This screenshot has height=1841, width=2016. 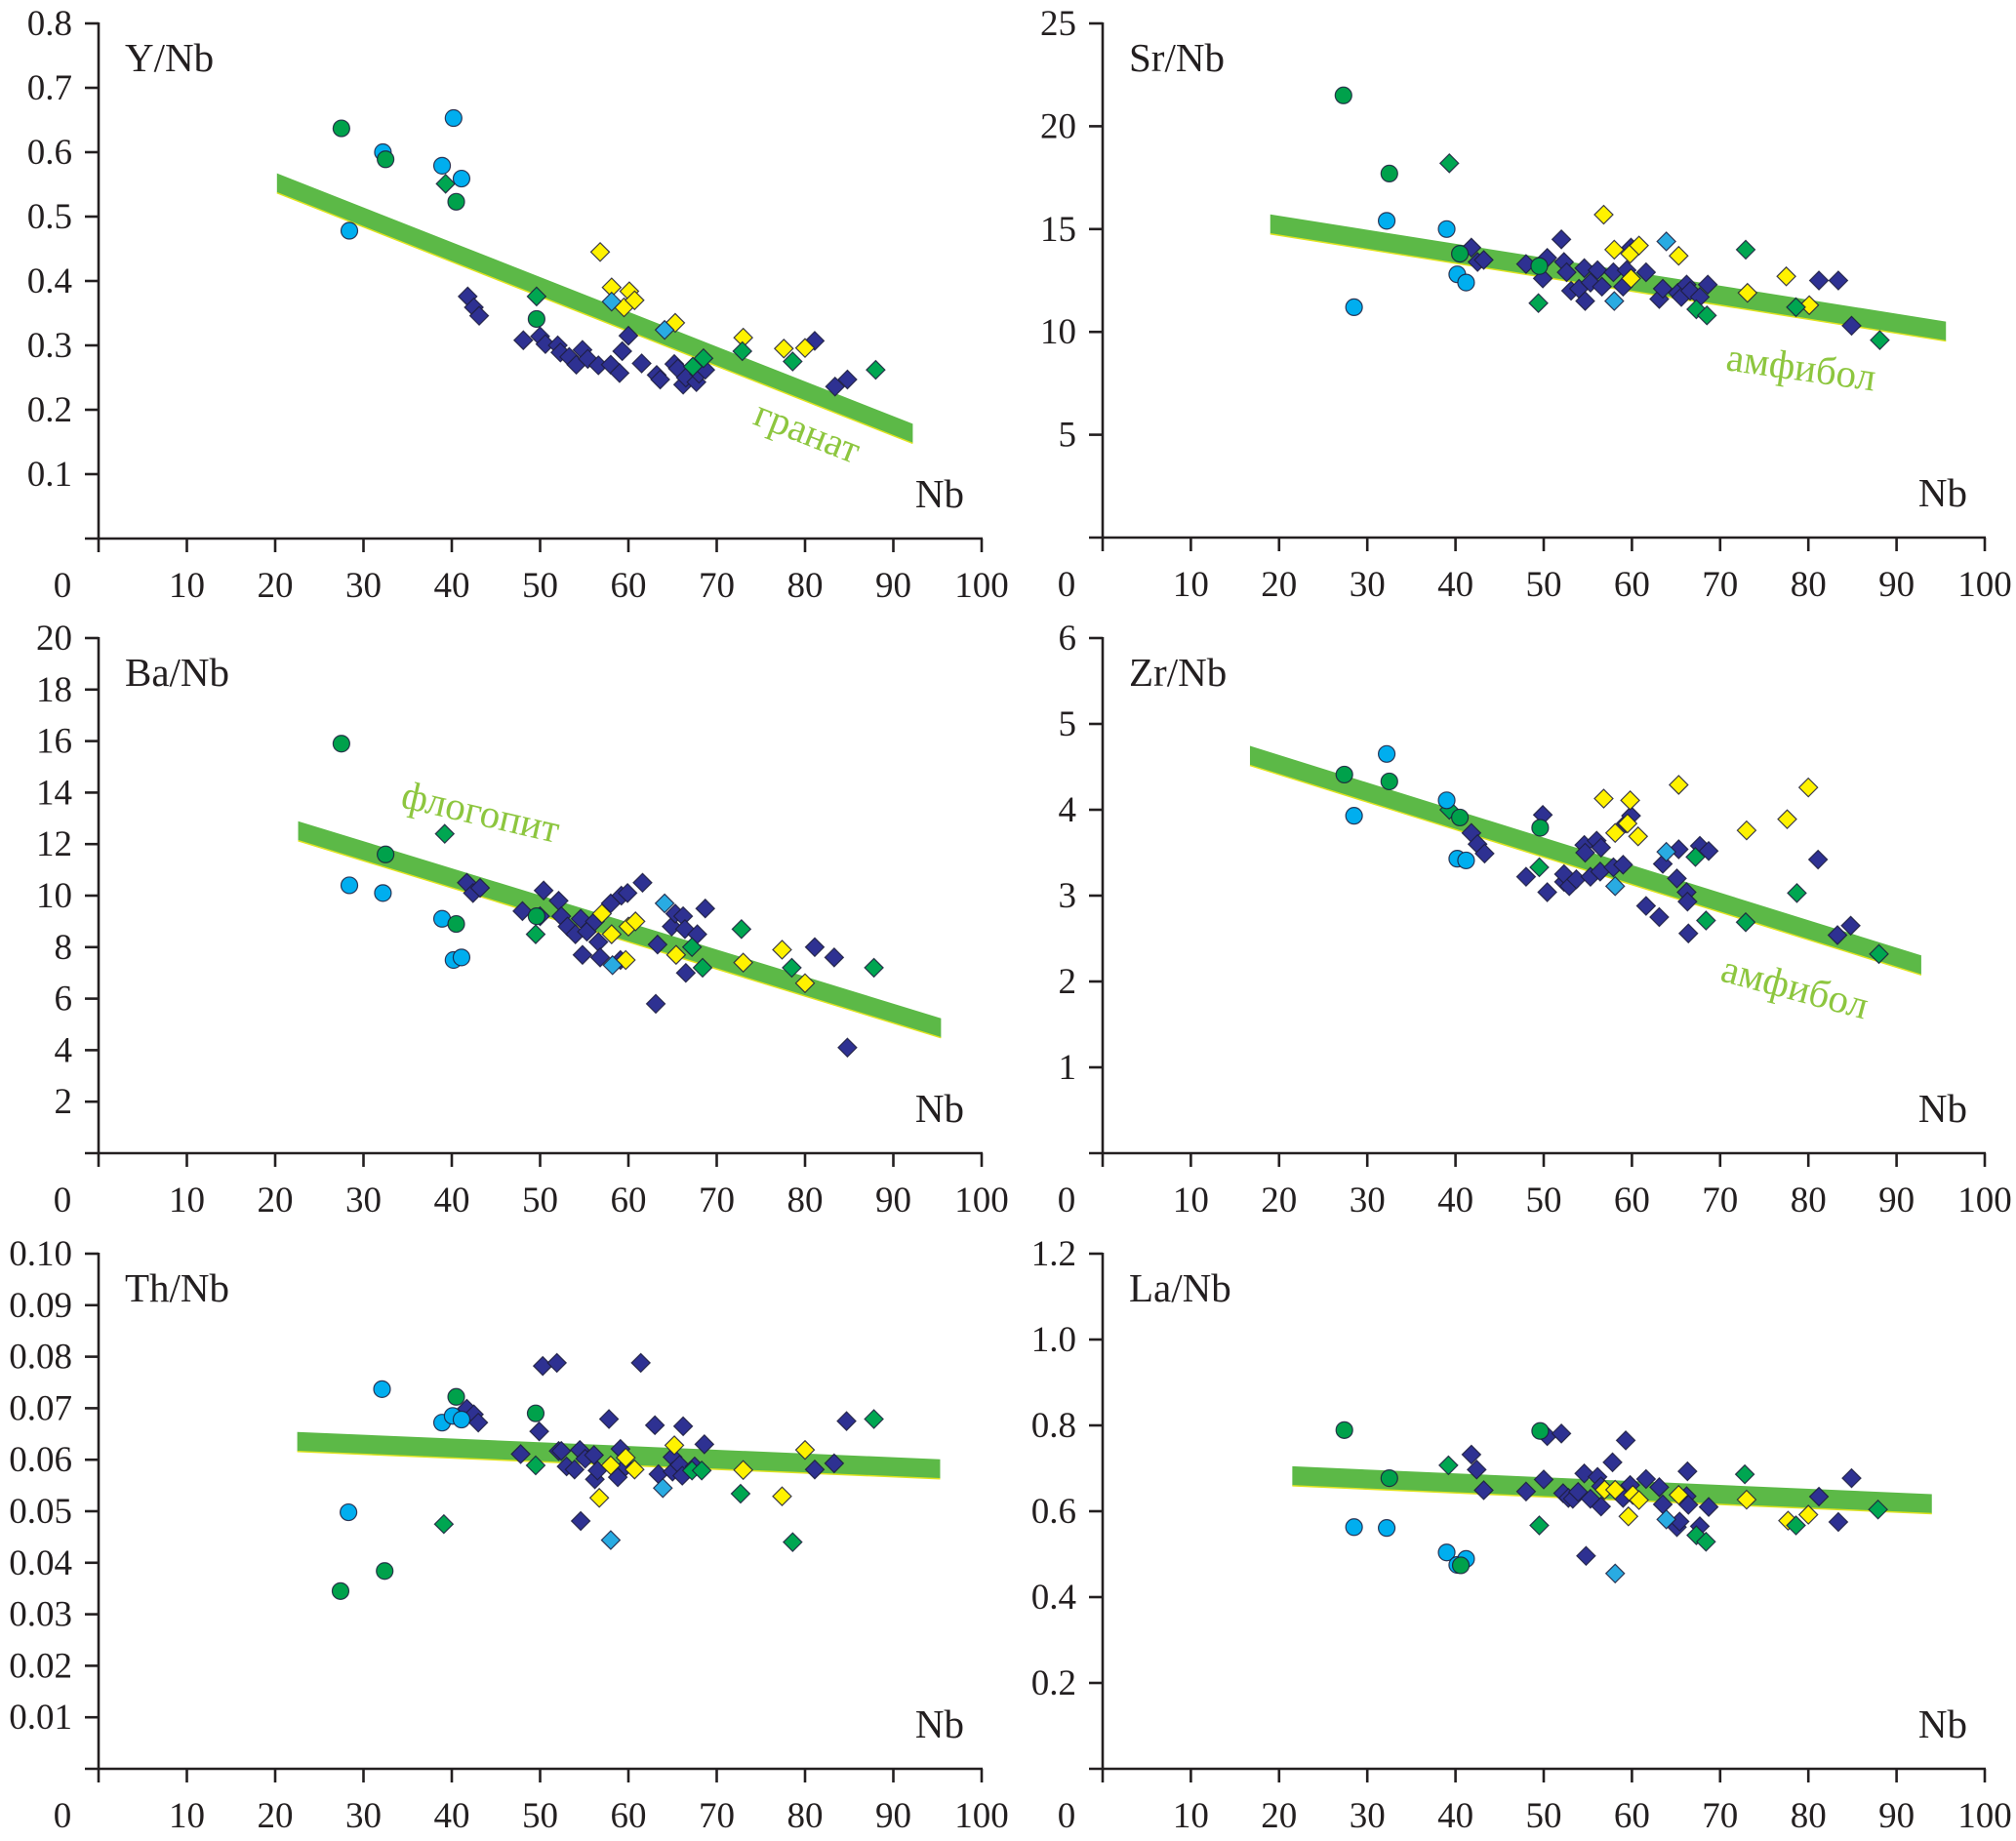 I want to click on trend-band-label: флогопит, so click(x=480, y=812).